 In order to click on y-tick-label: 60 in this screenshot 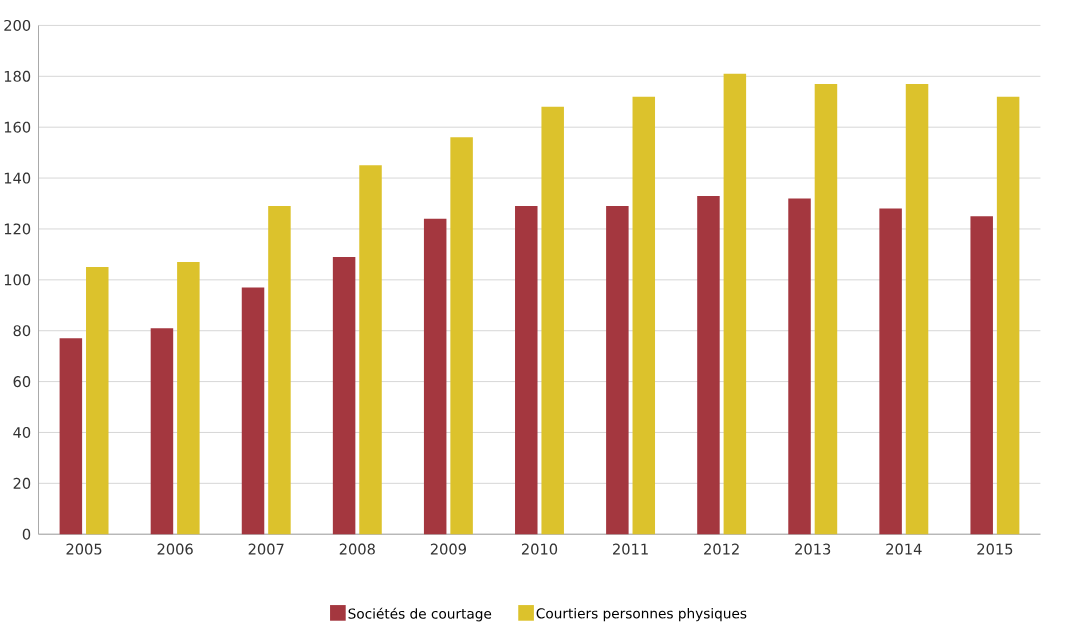, I will do `click(22, 382)`.